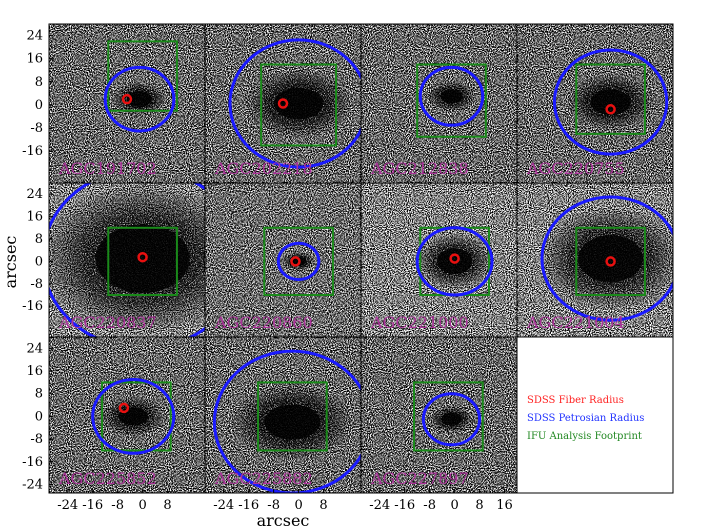  What do you see at coordinates (575, 400) in the screenshot?
I see `legend-entry: SDSS Fiber Radius` at bounding box center [575, 400].